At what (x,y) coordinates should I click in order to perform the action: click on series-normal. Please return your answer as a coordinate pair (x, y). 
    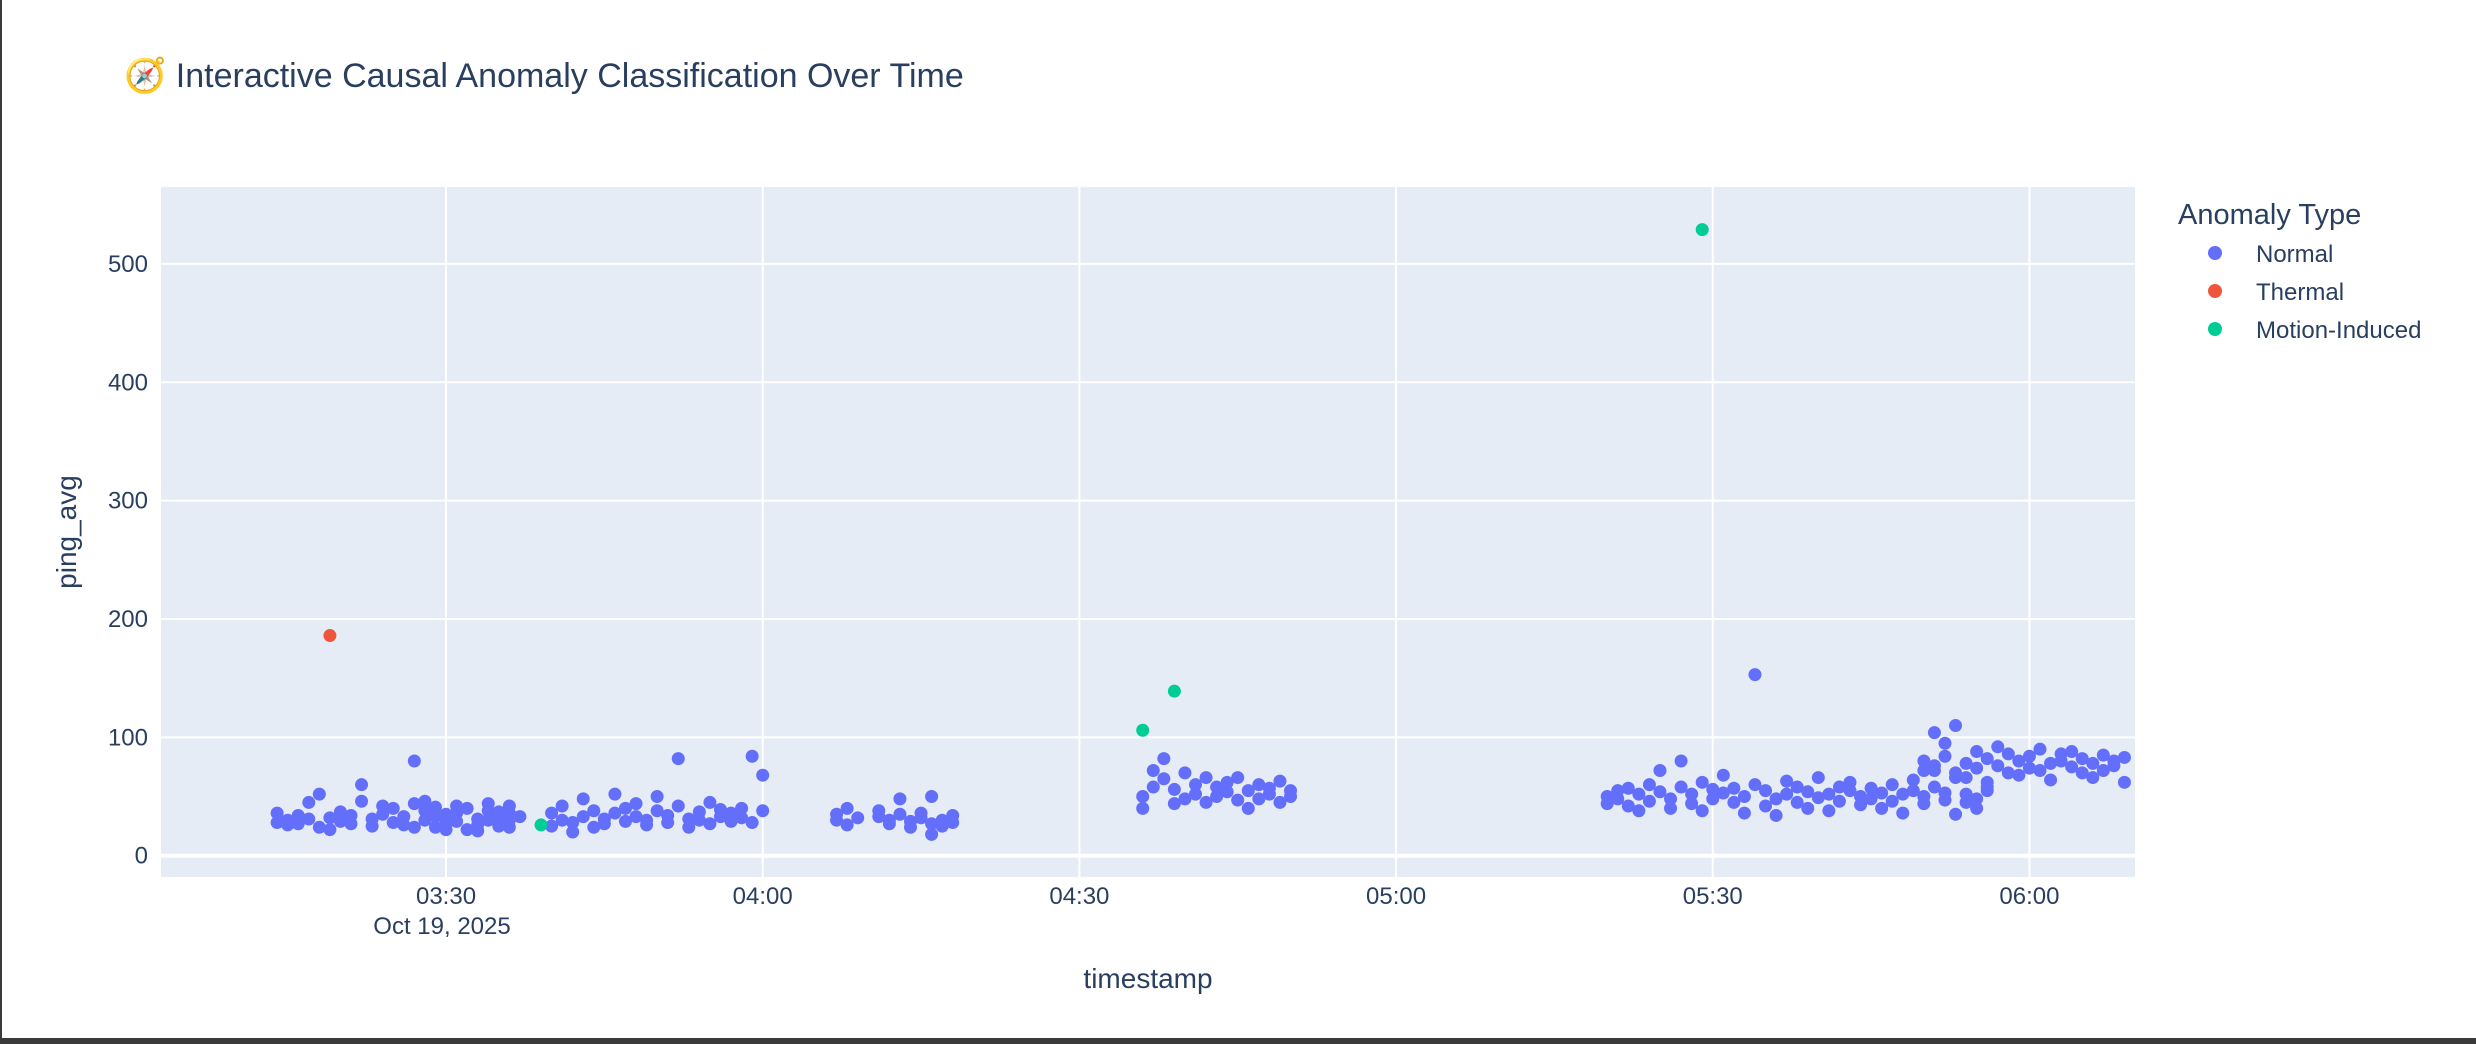
    Looking at the image, I should click on (1200, 754).